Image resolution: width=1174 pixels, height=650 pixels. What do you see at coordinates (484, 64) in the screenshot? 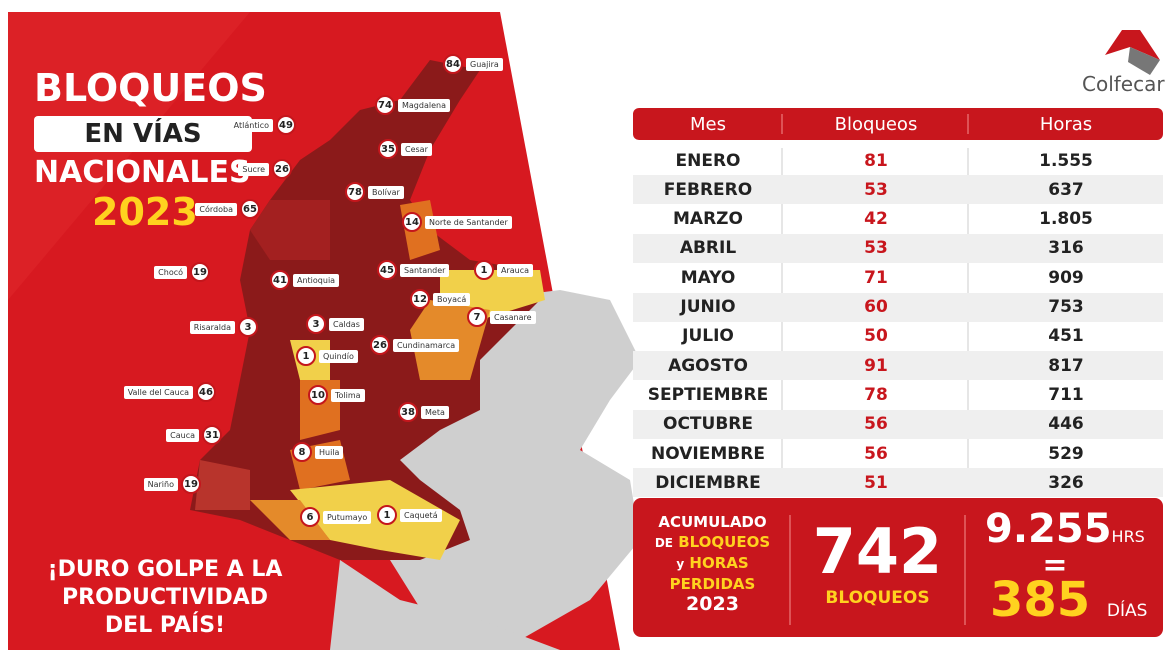
I see `pin-label: Guajira` at bounding box center [484, 64].